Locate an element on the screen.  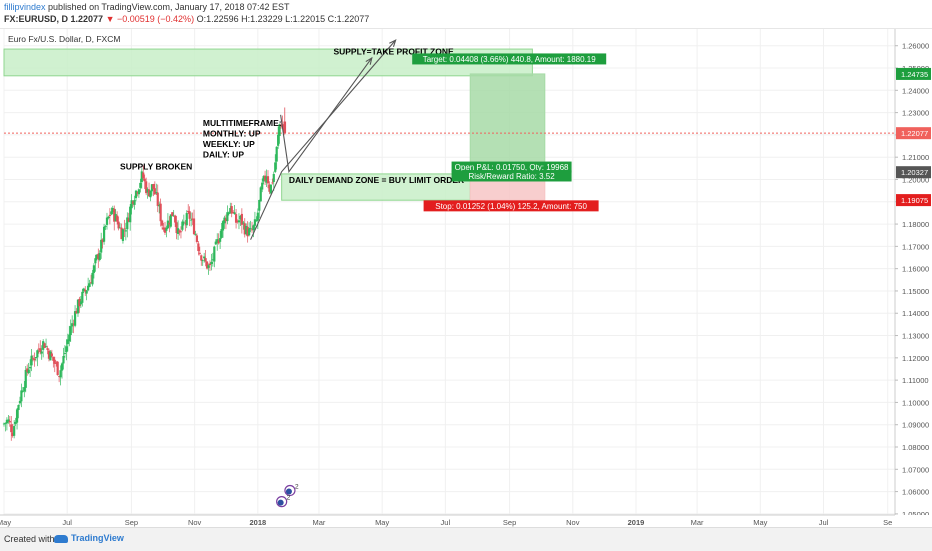
arrow-head-icon is located at coordinates (369, 60).